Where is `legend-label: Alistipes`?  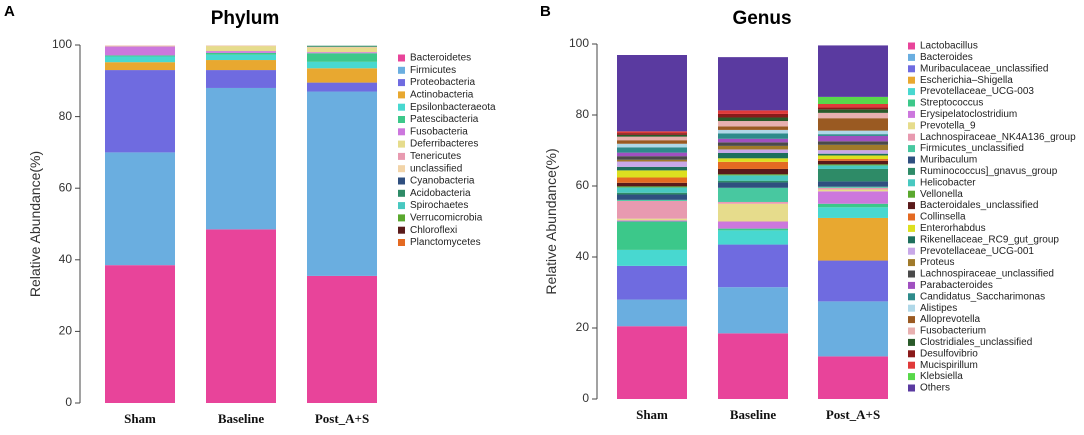 legend-label: Alistipes is located at coordinates (938, 308).